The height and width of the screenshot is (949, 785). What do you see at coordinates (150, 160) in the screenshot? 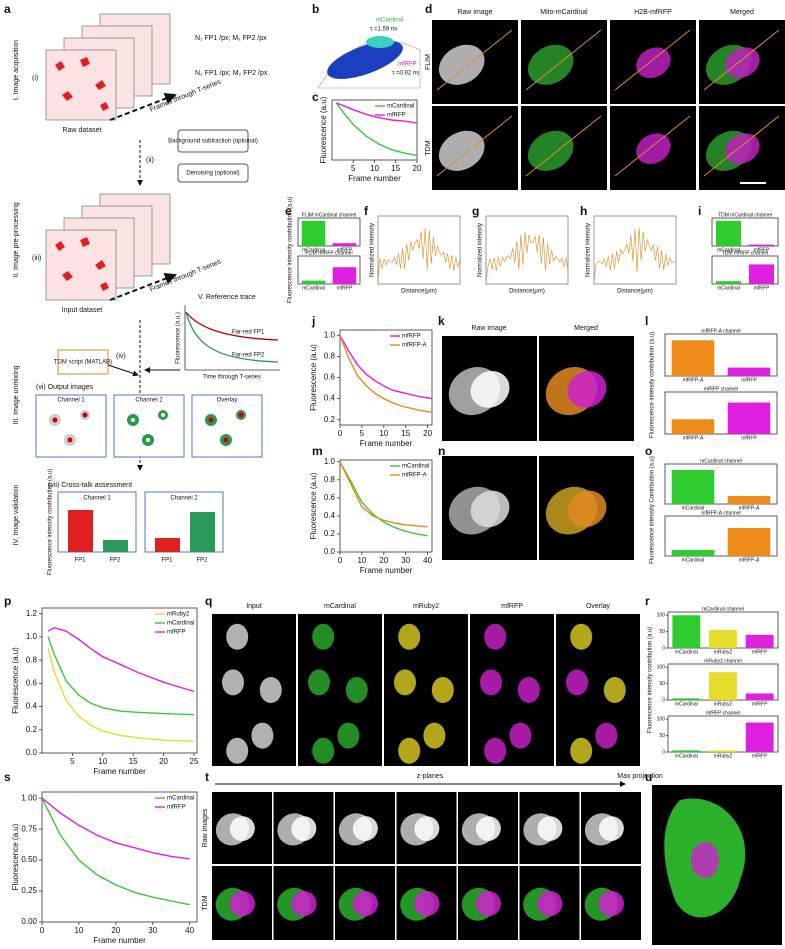
I see `step-label: (ii)` at bounding box center [150, 160].